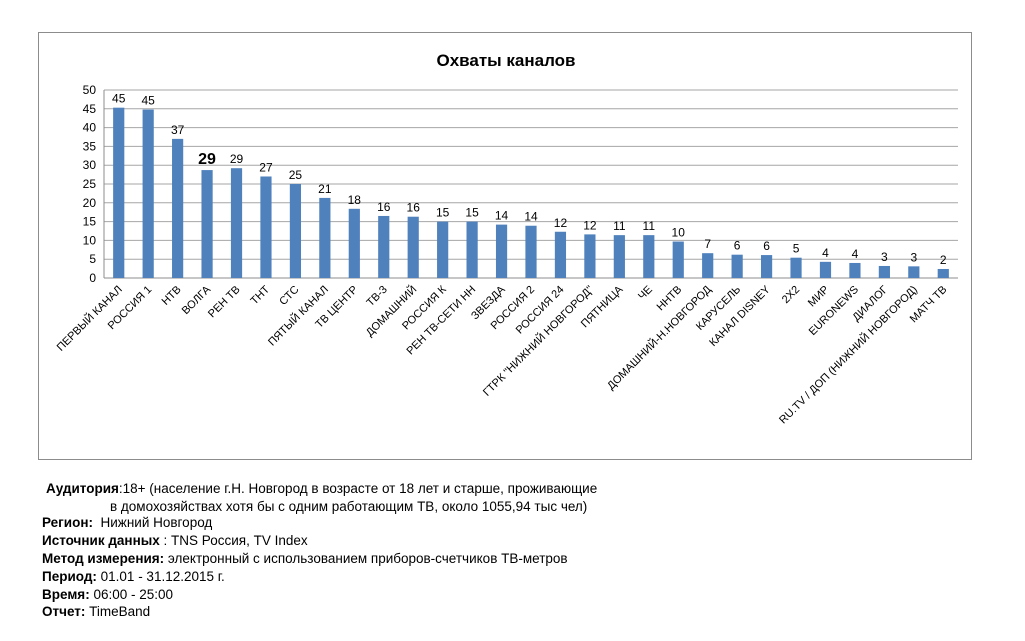  Describe the element at coordinates (90, 165) in the screenshot. I see `y-tick-label: 30` at that location.